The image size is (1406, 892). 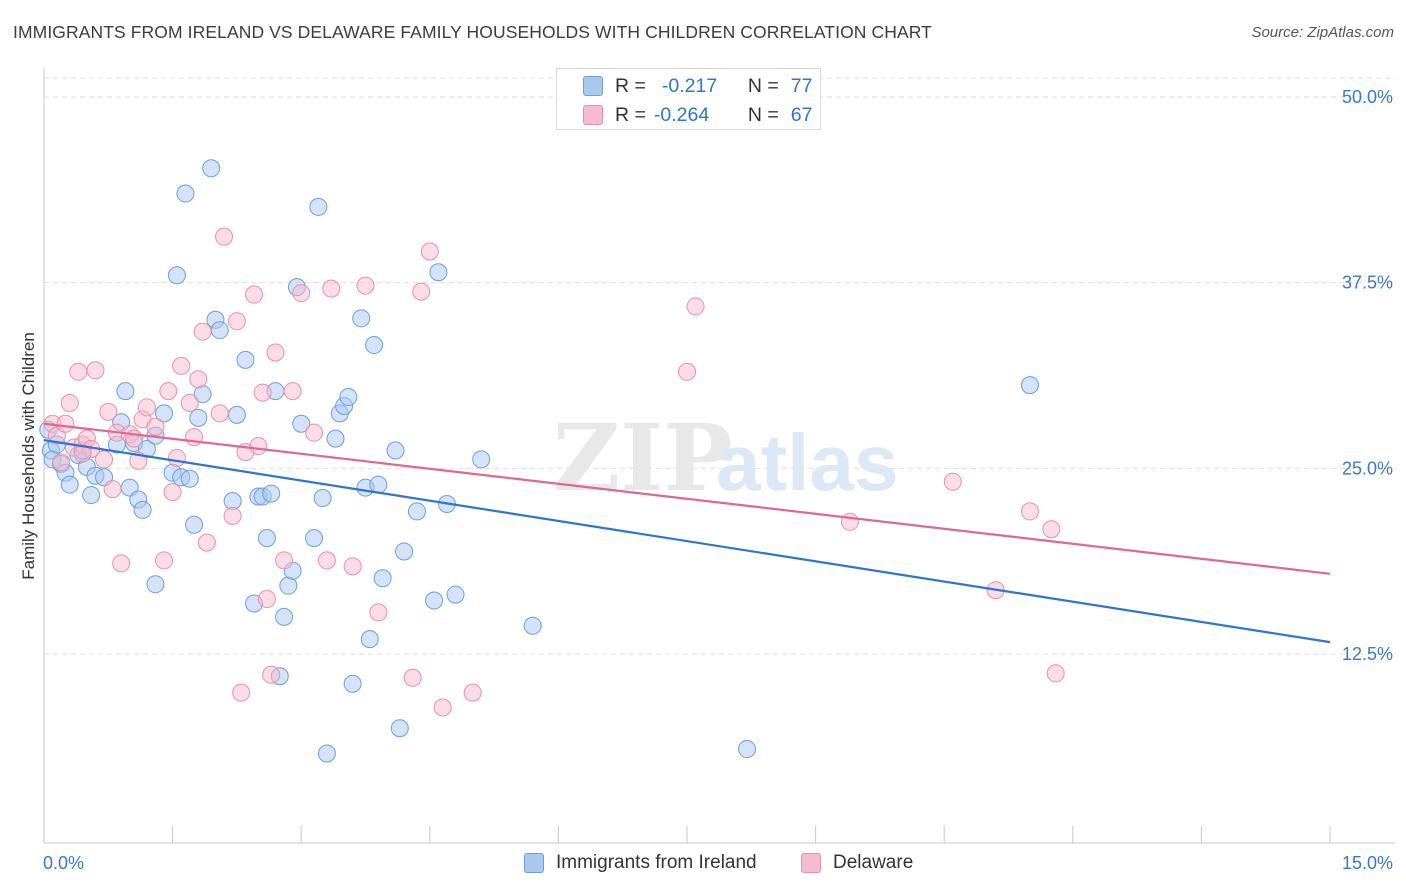 I want to click on y-tick-label: 12.5%, so click(x=1367, y=654).